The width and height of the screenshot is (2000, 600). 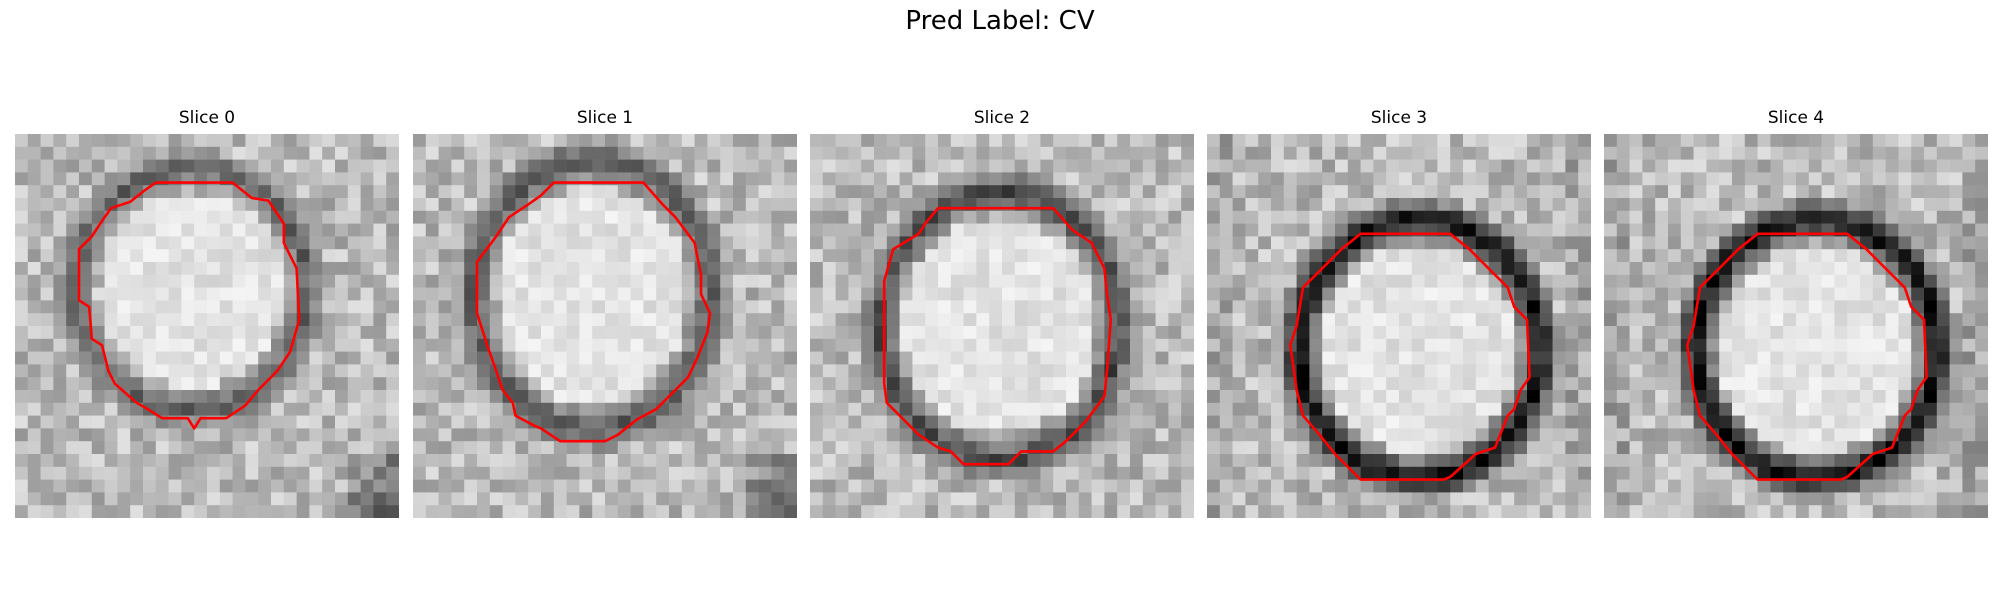 What do you see at coordinates (1000, 21) in the screenshot?
I see `figure-title: Pred Label: CV` at bounding box center [1000, 21].